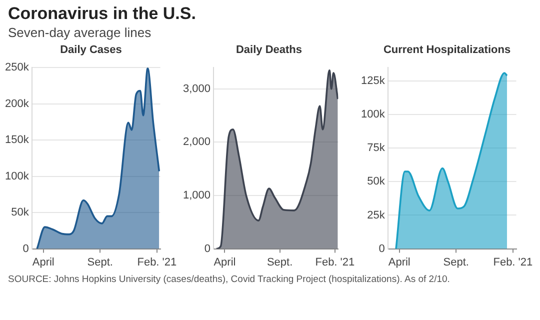  What do you see at coordinates (17, 104) in the screenshot?
I see `y-tick-label: 200k` at bounding box center [17, 104].